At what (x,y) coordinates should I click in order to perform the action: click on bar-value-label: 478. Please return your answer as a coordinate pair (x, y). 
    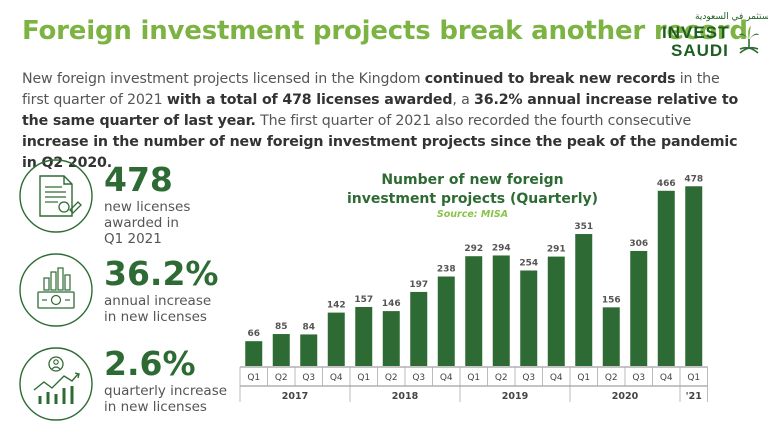
    Looking at the image, I should click on (693, 179).